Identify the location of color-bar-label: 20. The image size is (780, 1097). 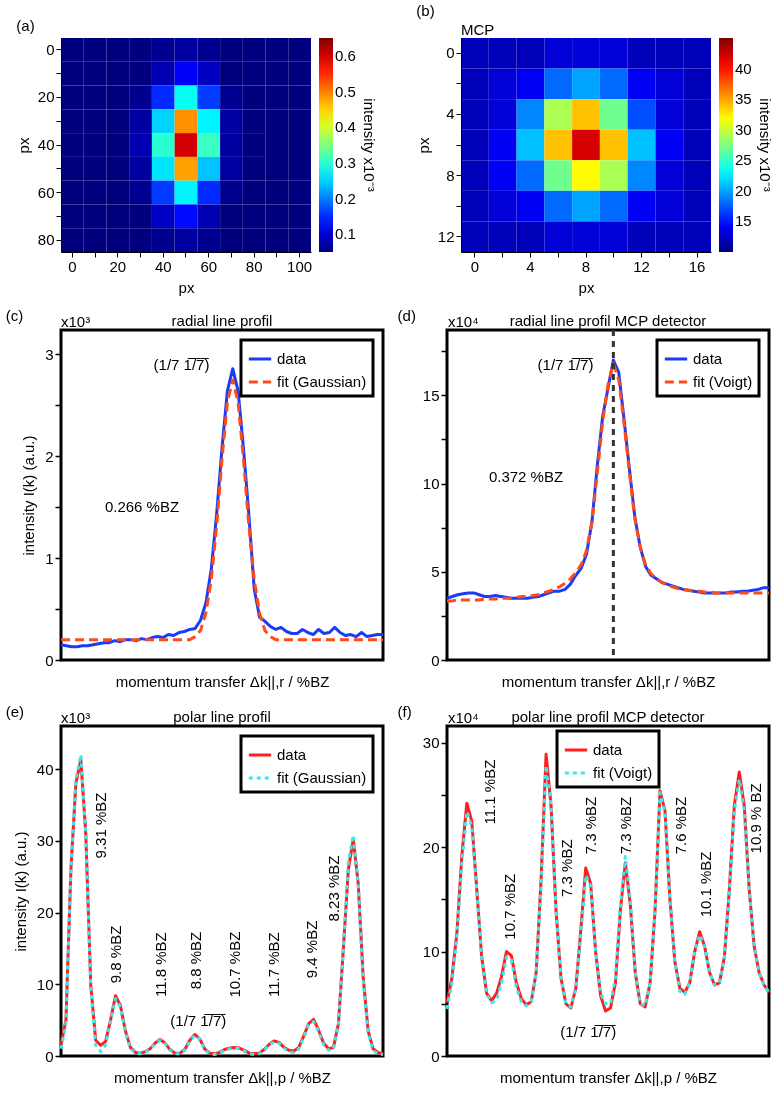
(743, 190).